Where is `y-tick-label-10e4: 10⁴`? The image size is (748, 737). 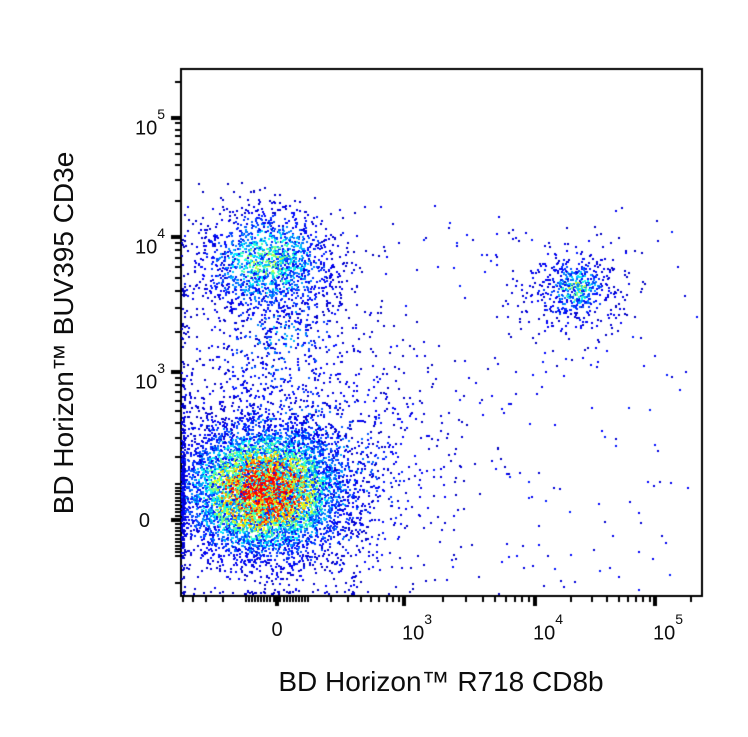
y-tick-label-10e4: 10⁴ is located at coordinates (149, 242).